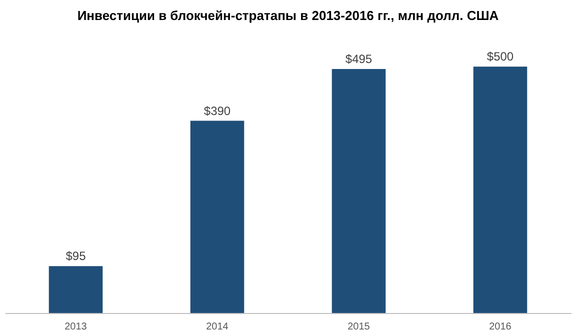 The height and width of the screenshot is (336, 576). What do you see at coordinates (359, 327) in the screenshot?
I see `x-tick-label: 2015` at bounding box center [359, 327].